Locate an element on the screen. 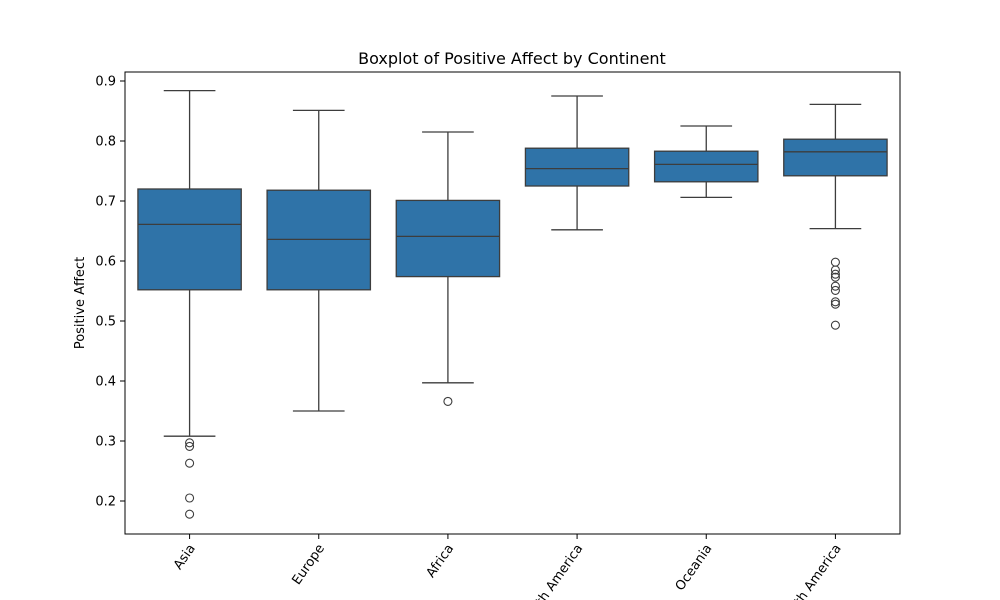 This screenshot has width=1000, height=600. x-tick-label: North America is located at coordinates (553, 571).